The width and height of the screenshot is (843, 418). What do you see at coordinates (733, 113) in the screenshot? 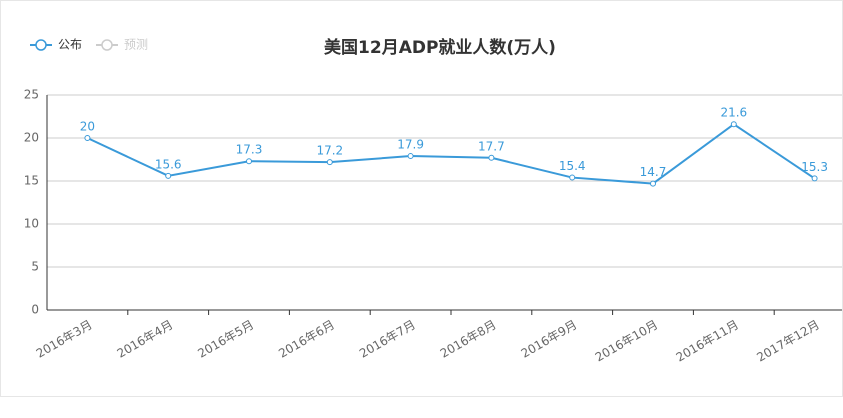
I see `data-label: 21.6` at bounding box center [733, 113].